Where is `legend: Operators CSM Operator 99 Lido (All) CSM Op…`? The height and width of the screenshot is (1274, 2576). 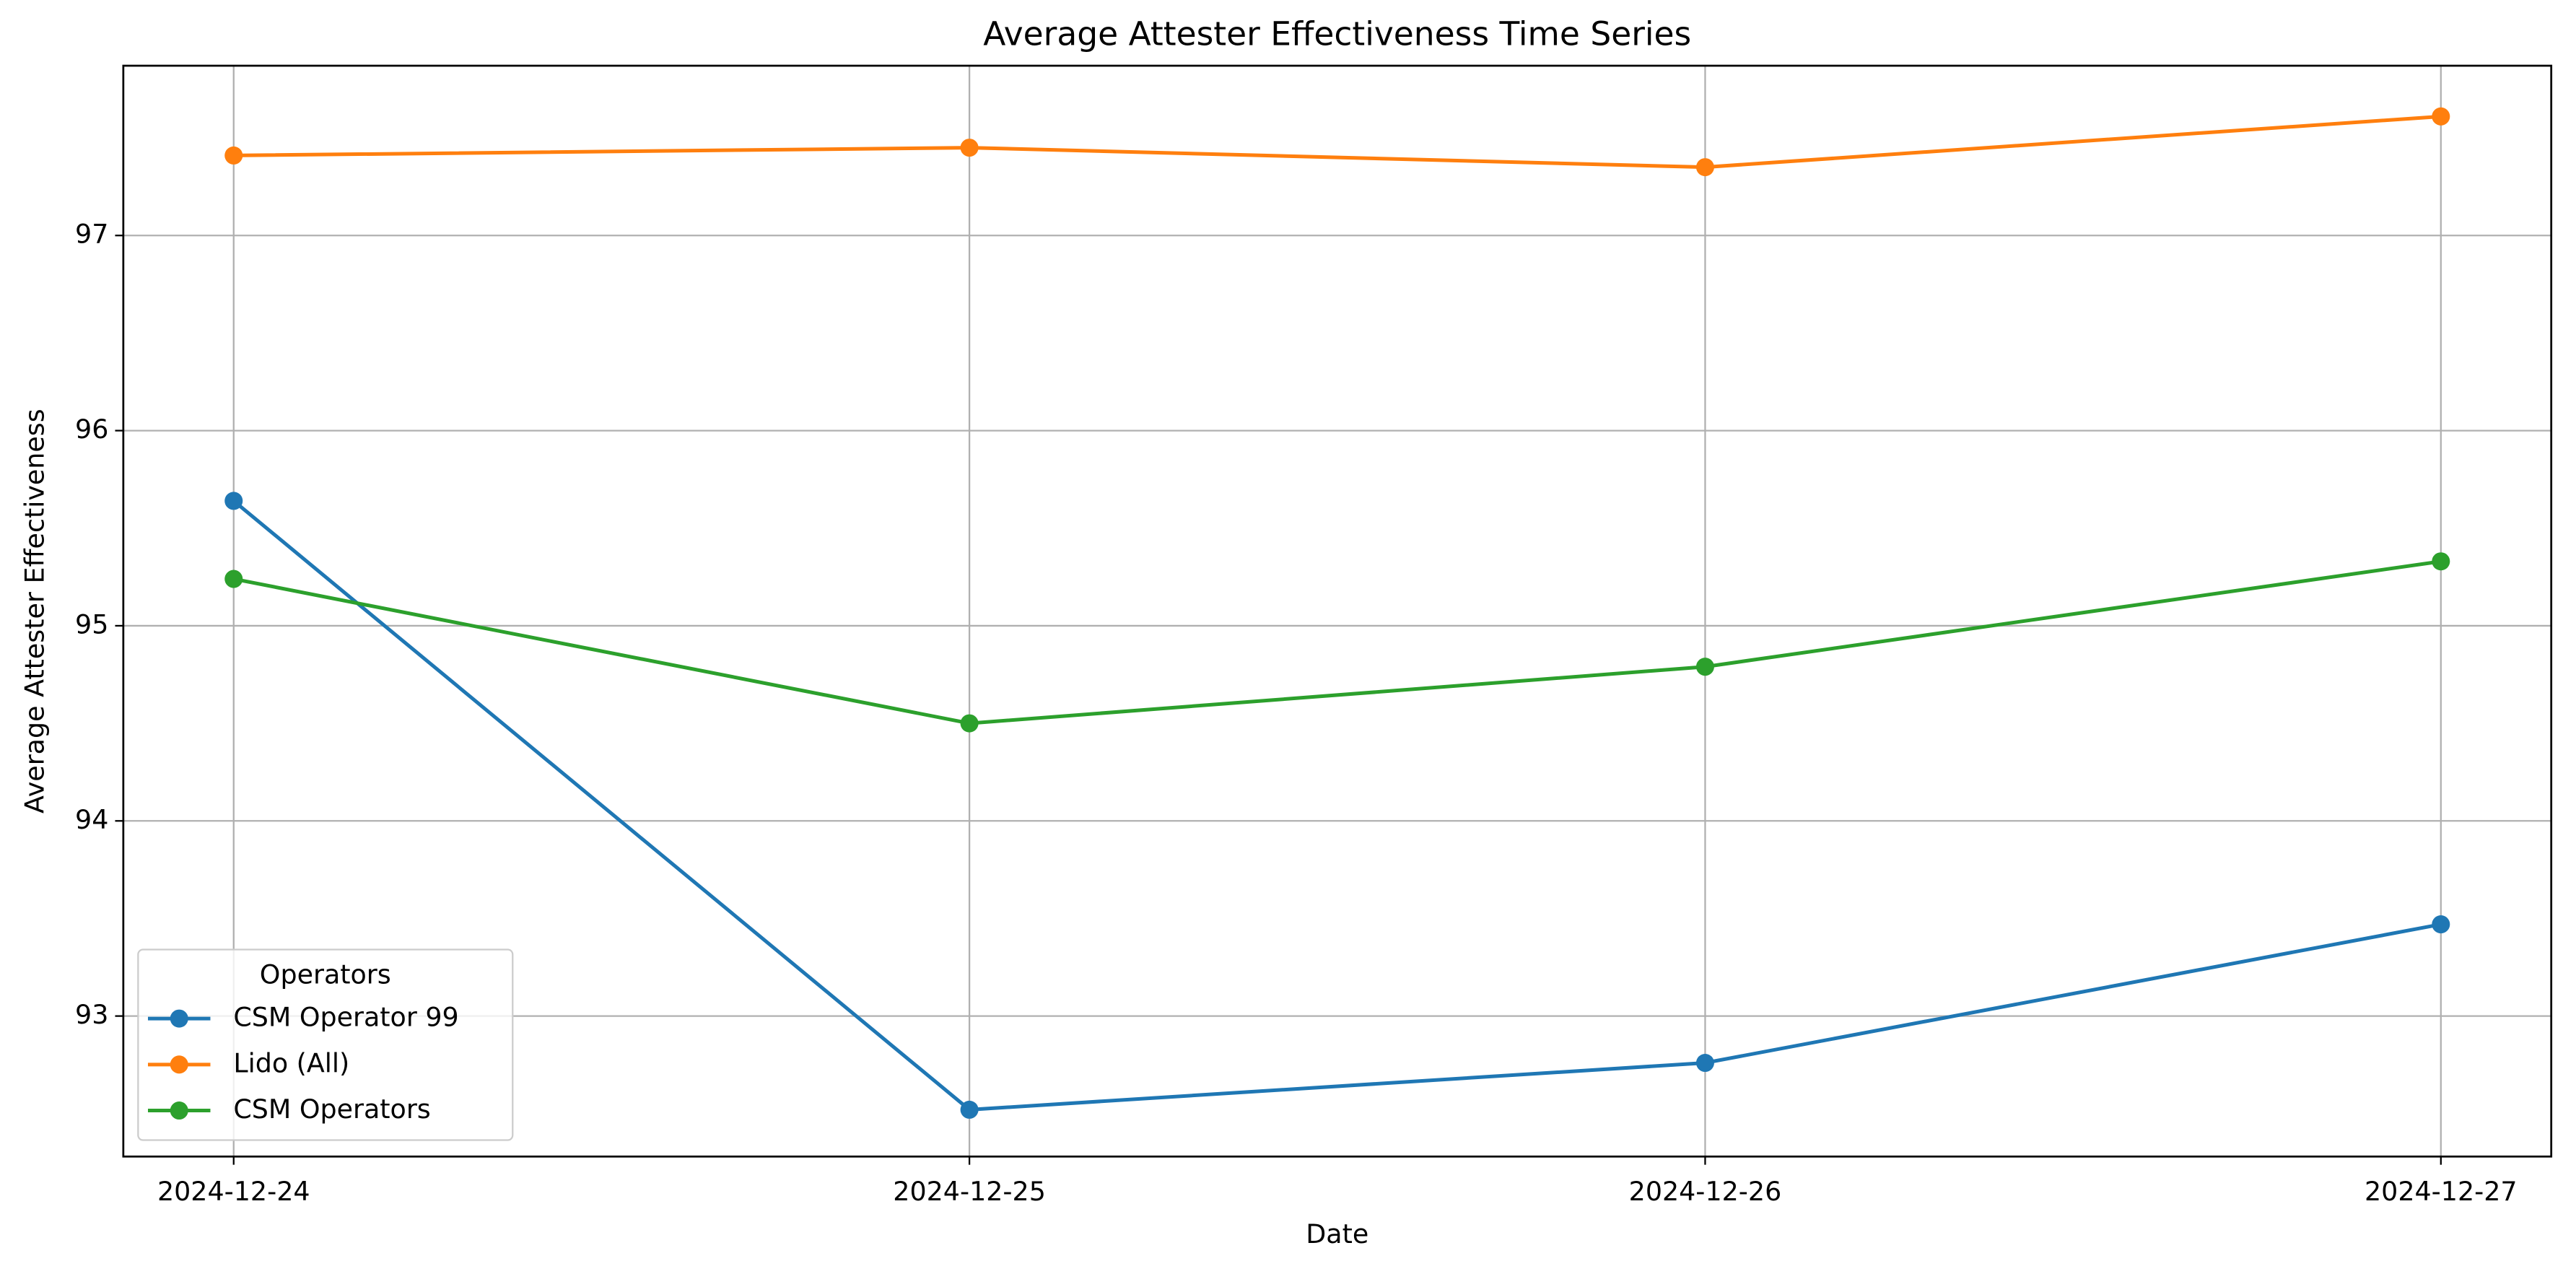
legend: Operators CSM Operator 99 Lido (All) CSM Op… is located at coordinates (325, 1044).